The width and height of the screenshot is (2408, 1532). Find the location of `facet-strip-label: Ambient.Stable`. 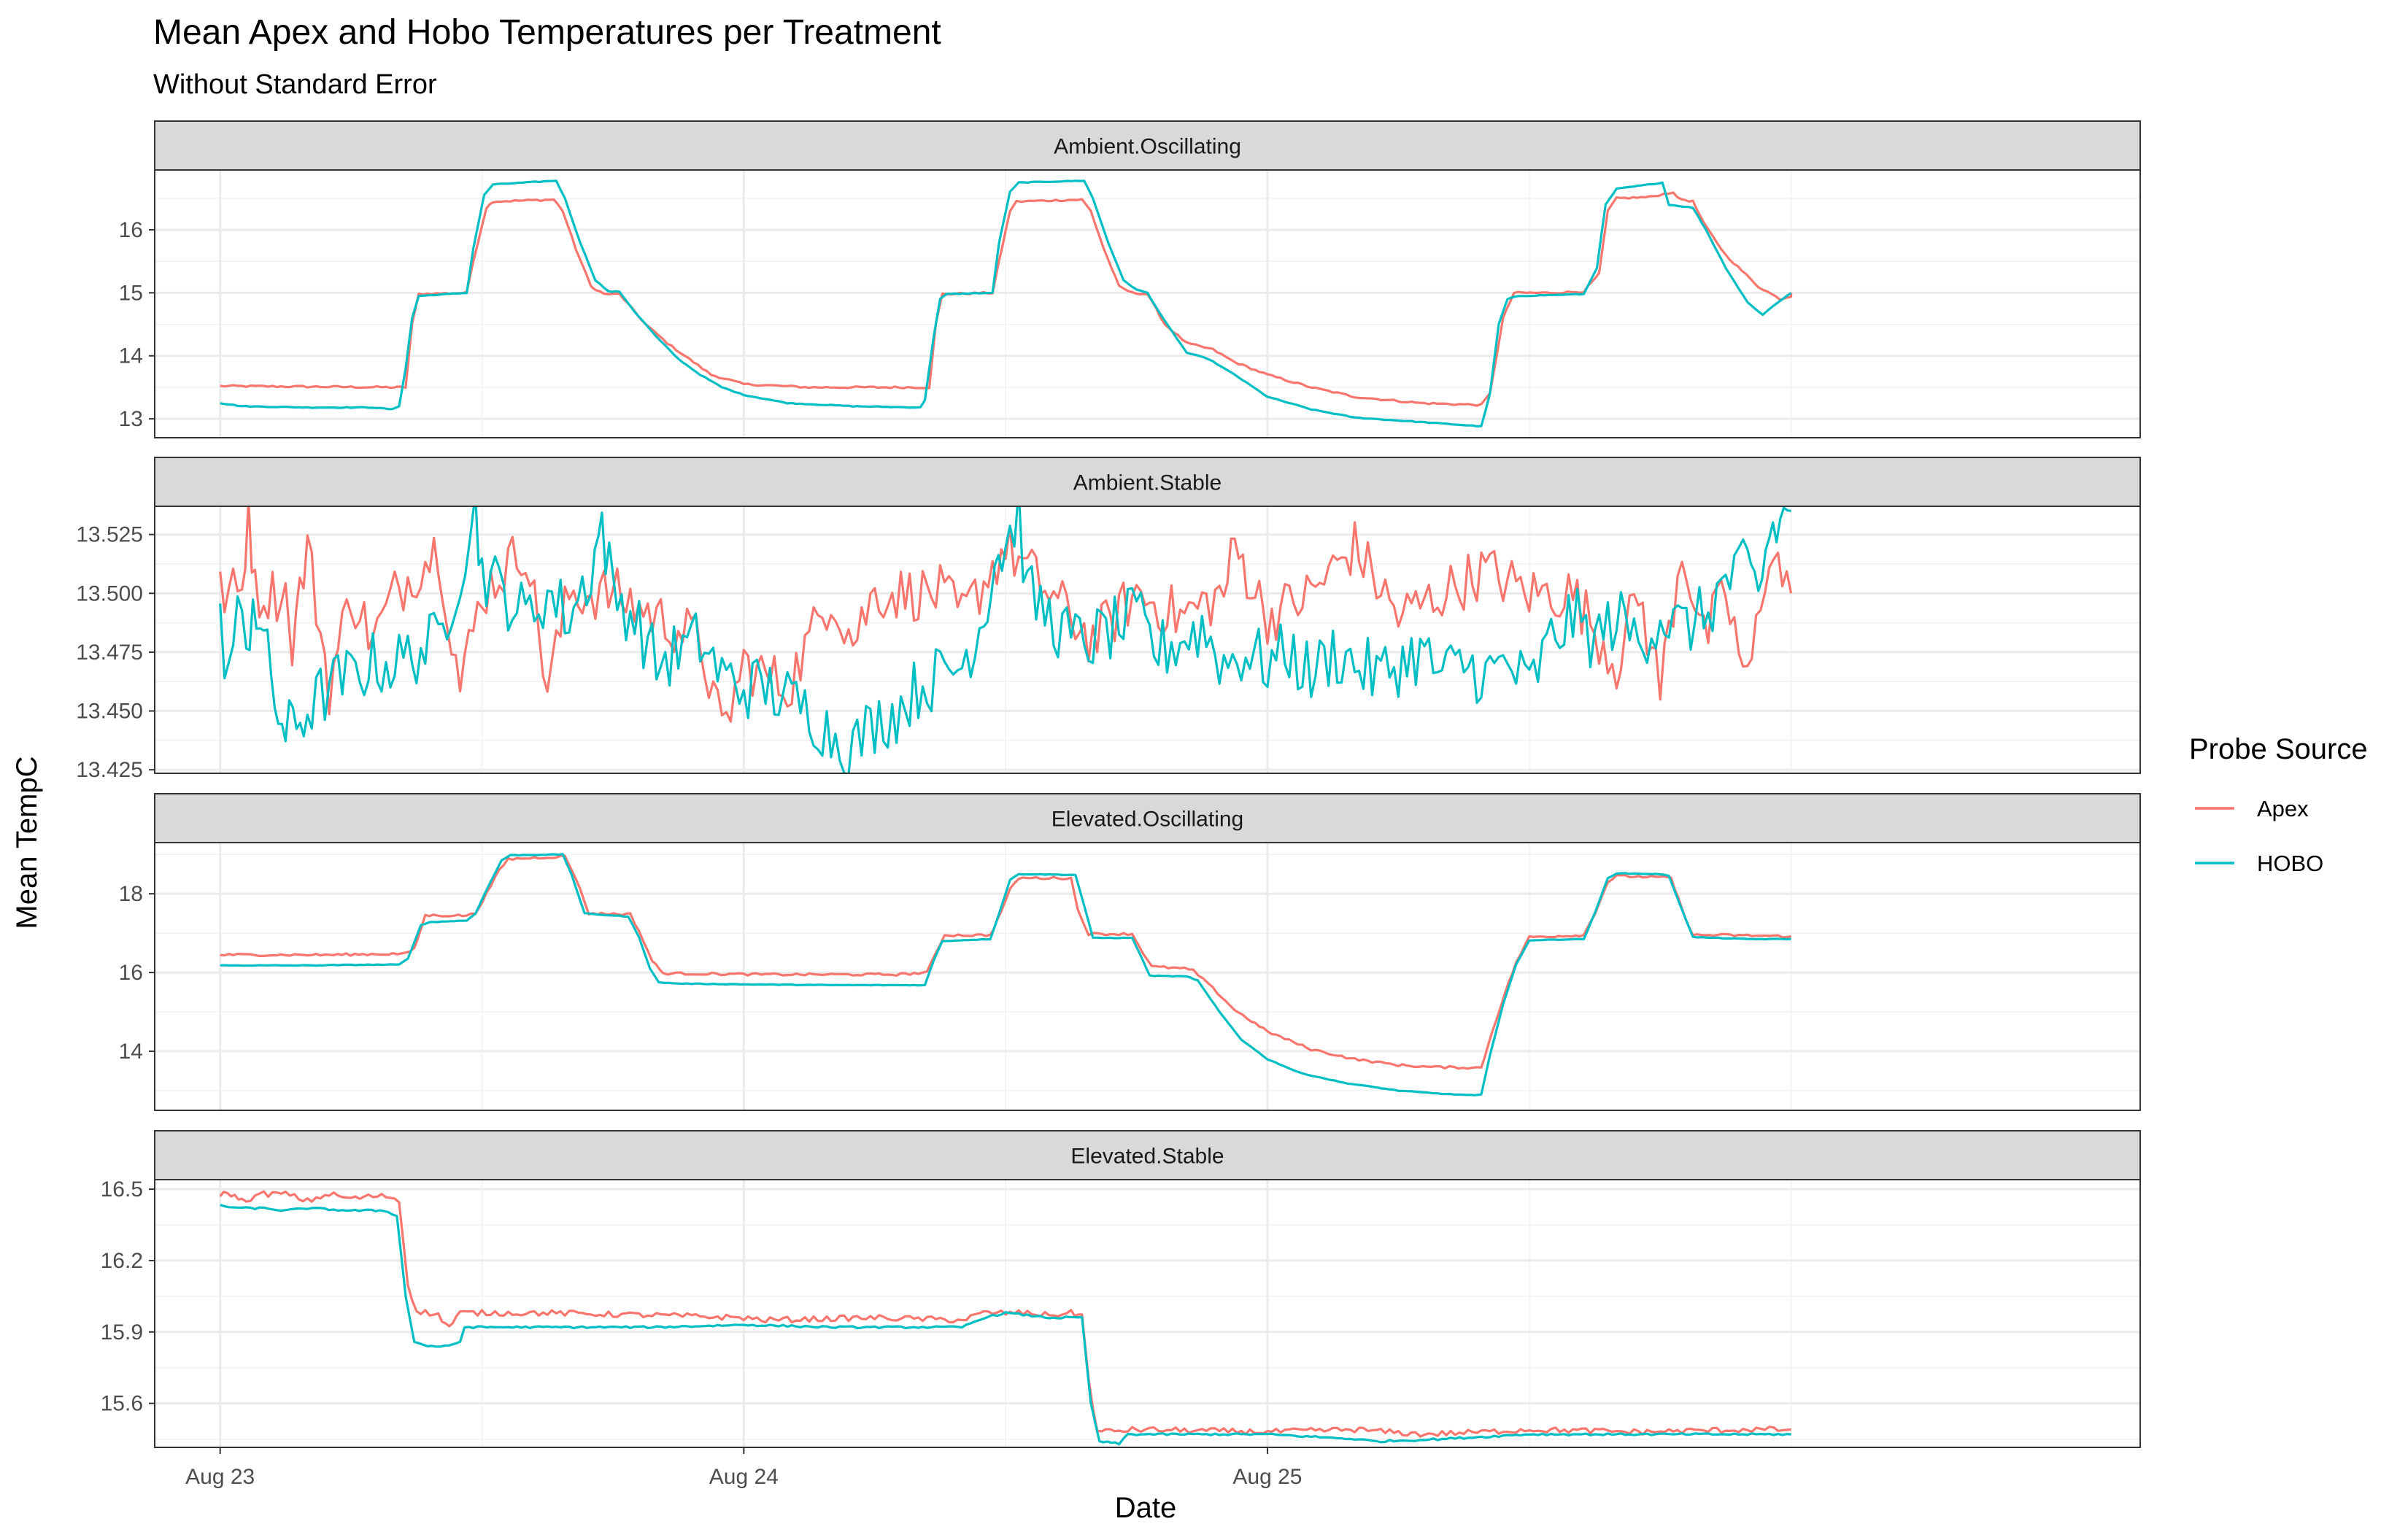

facet-strip-label: Ambient.Stable is located at coordinates (1147, 483).